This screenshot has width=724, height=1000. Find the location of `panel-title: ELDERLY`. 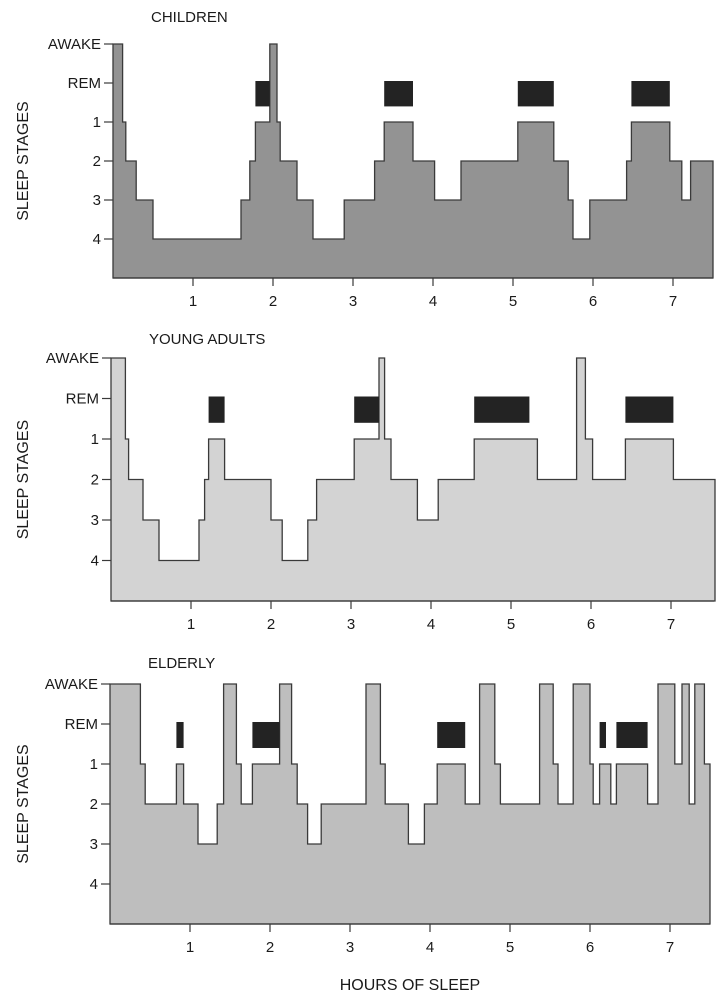

panel-title: ELDERLY is located at coordinates (181, 663).